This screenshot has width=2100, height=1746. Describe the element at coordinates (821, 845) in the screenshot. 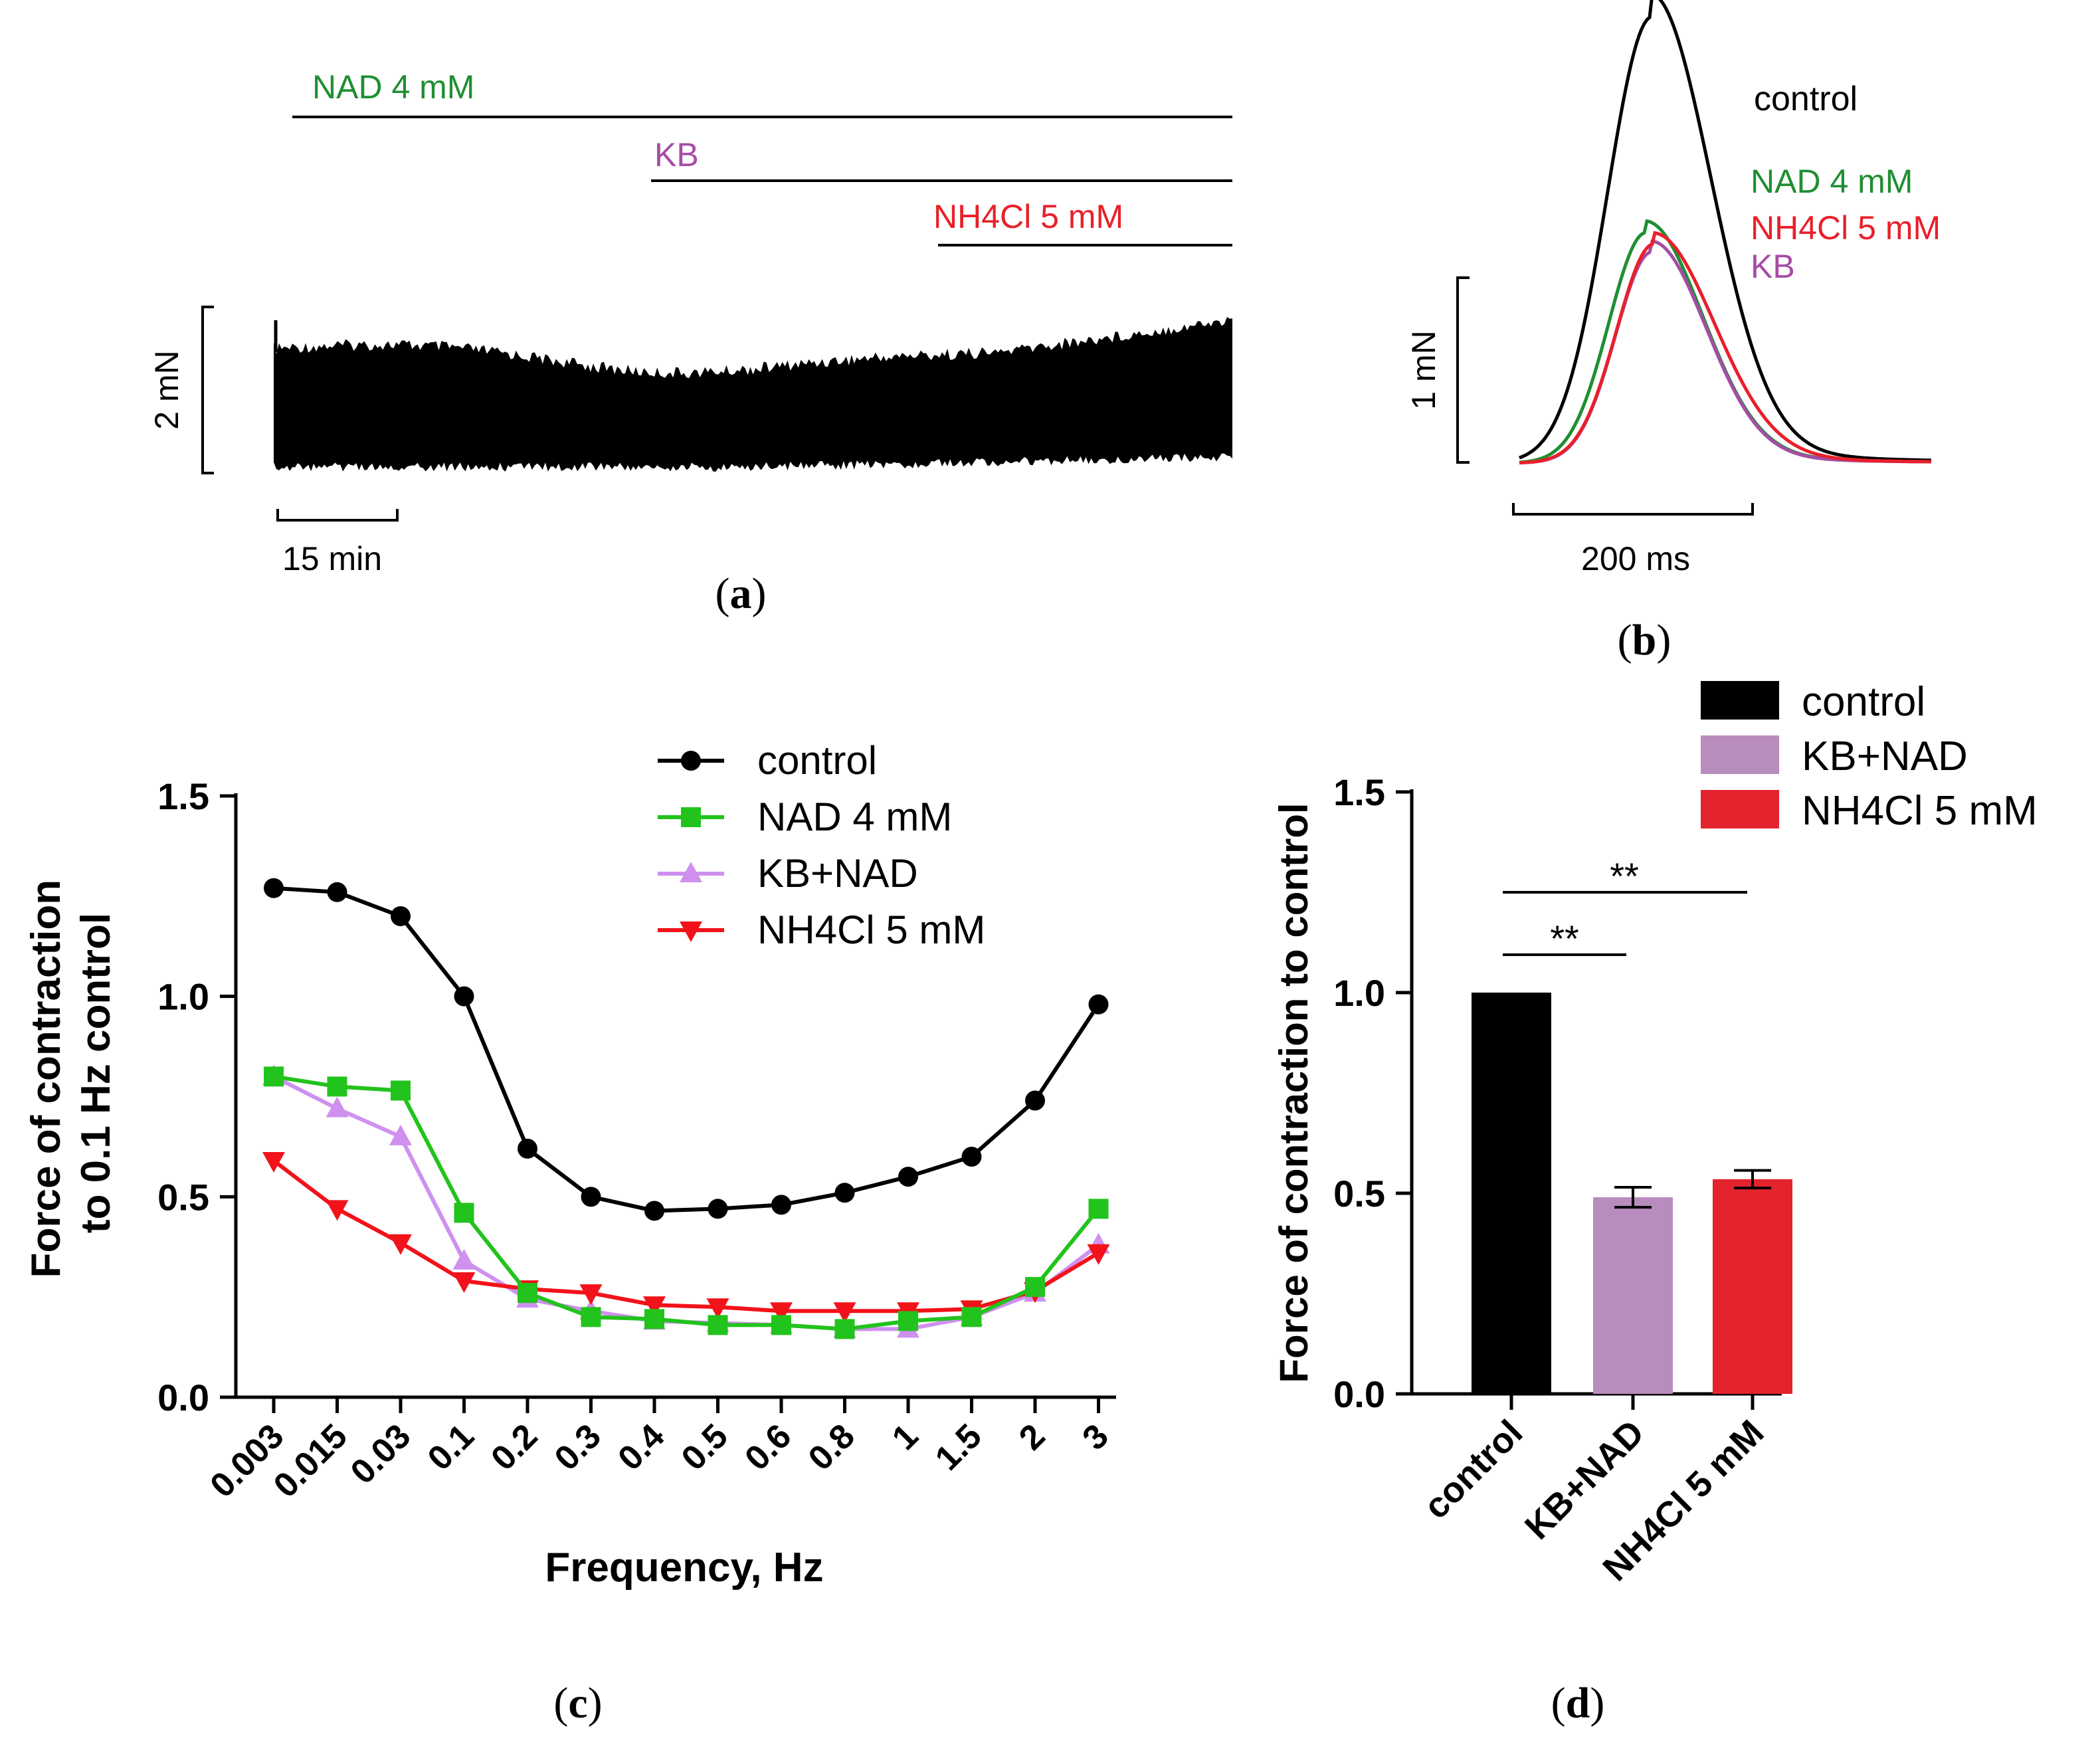

I see `legend-c: control NAD 4 mM KB+NAD NH4Cl 5 mM` at that location.